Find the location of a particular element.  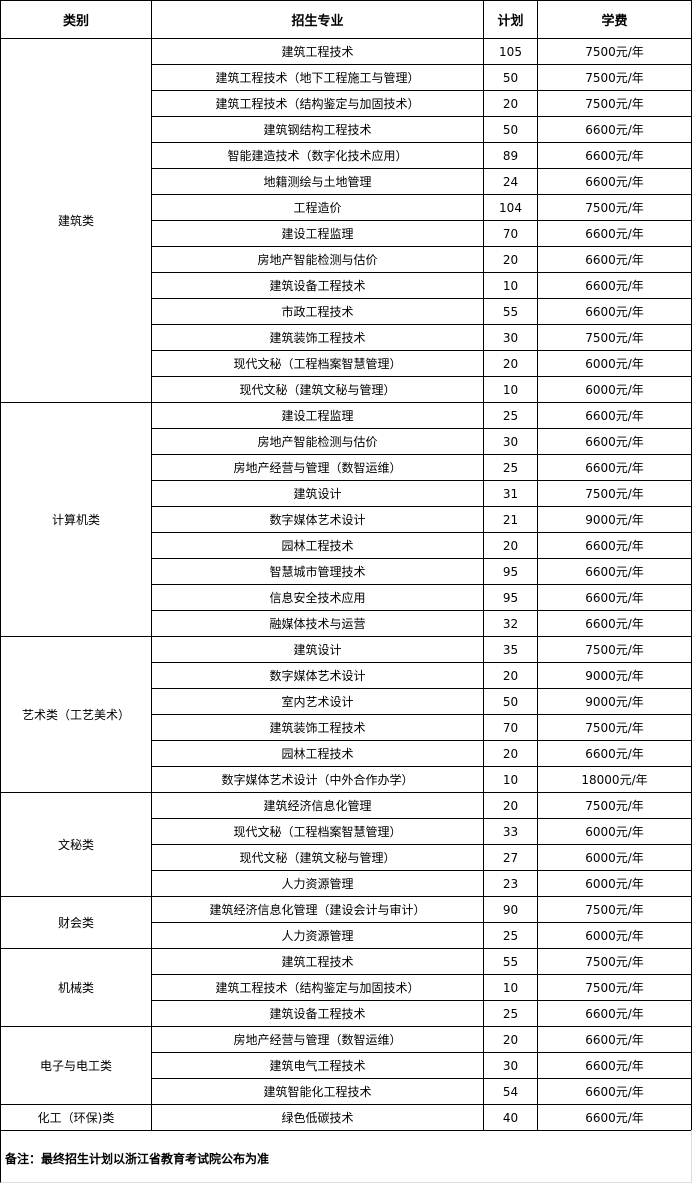

plan-cell: 90 is located at coordinates (510, 909).